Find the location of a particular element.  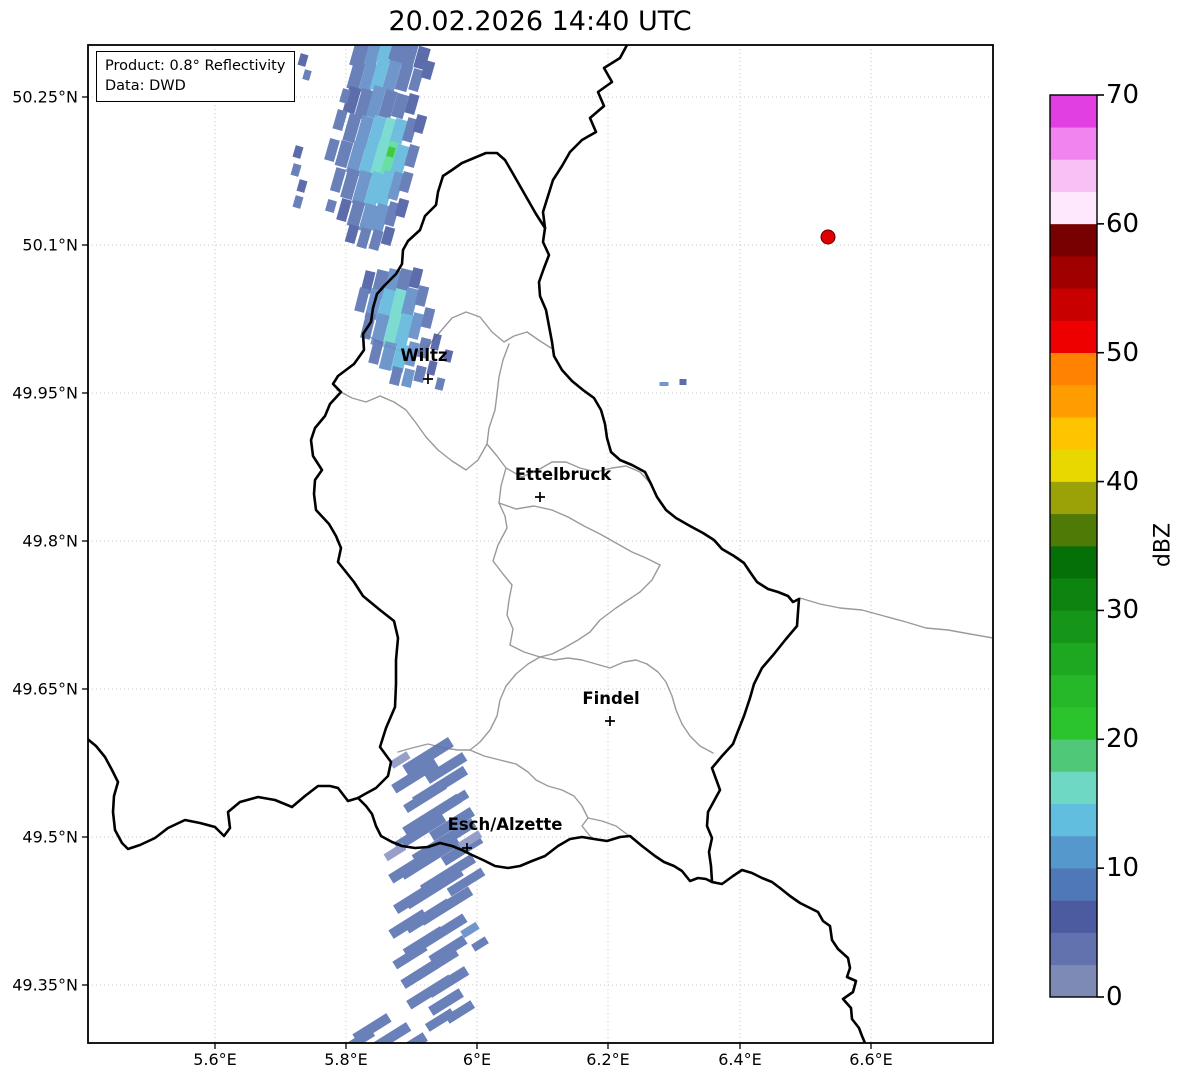

figure-title: 20.02.2026 14:40 UTC is located at coordinates (540, 21).